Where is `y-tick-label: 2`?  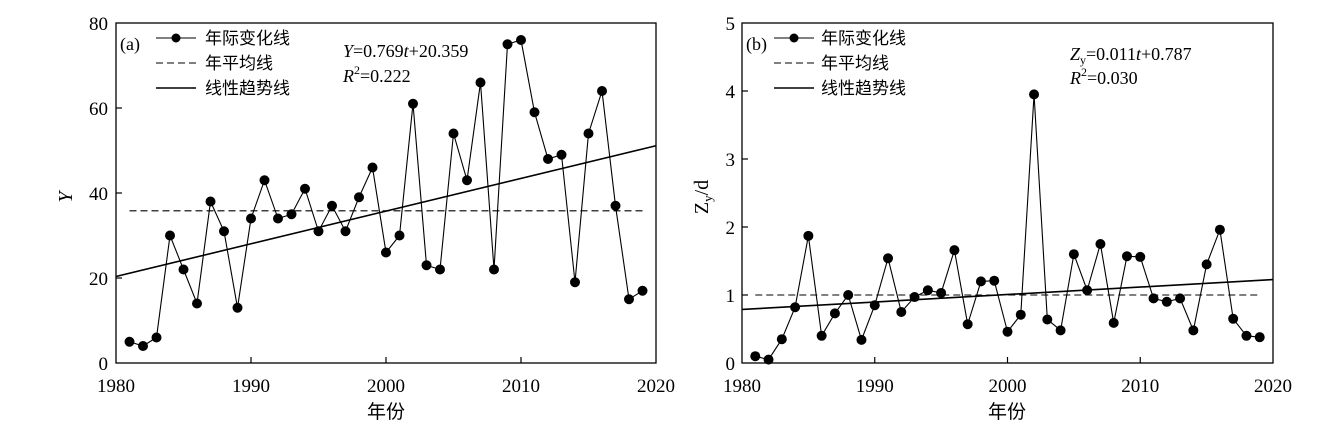
y-tick-label: 2 is located at coordinates (731, 228).